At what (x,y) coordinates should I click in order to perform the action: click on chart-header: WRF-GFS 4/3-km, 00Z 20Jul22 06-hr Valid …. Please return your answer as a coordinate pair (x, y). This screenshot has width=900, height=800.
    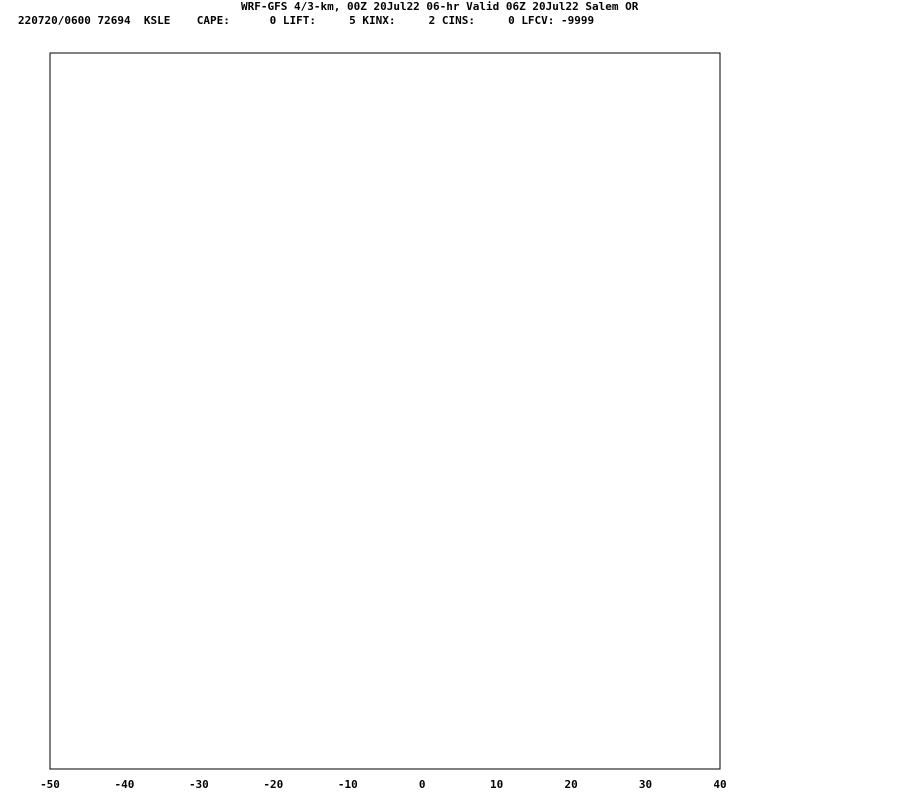
    Looking at the image, I should click on (450, 20).